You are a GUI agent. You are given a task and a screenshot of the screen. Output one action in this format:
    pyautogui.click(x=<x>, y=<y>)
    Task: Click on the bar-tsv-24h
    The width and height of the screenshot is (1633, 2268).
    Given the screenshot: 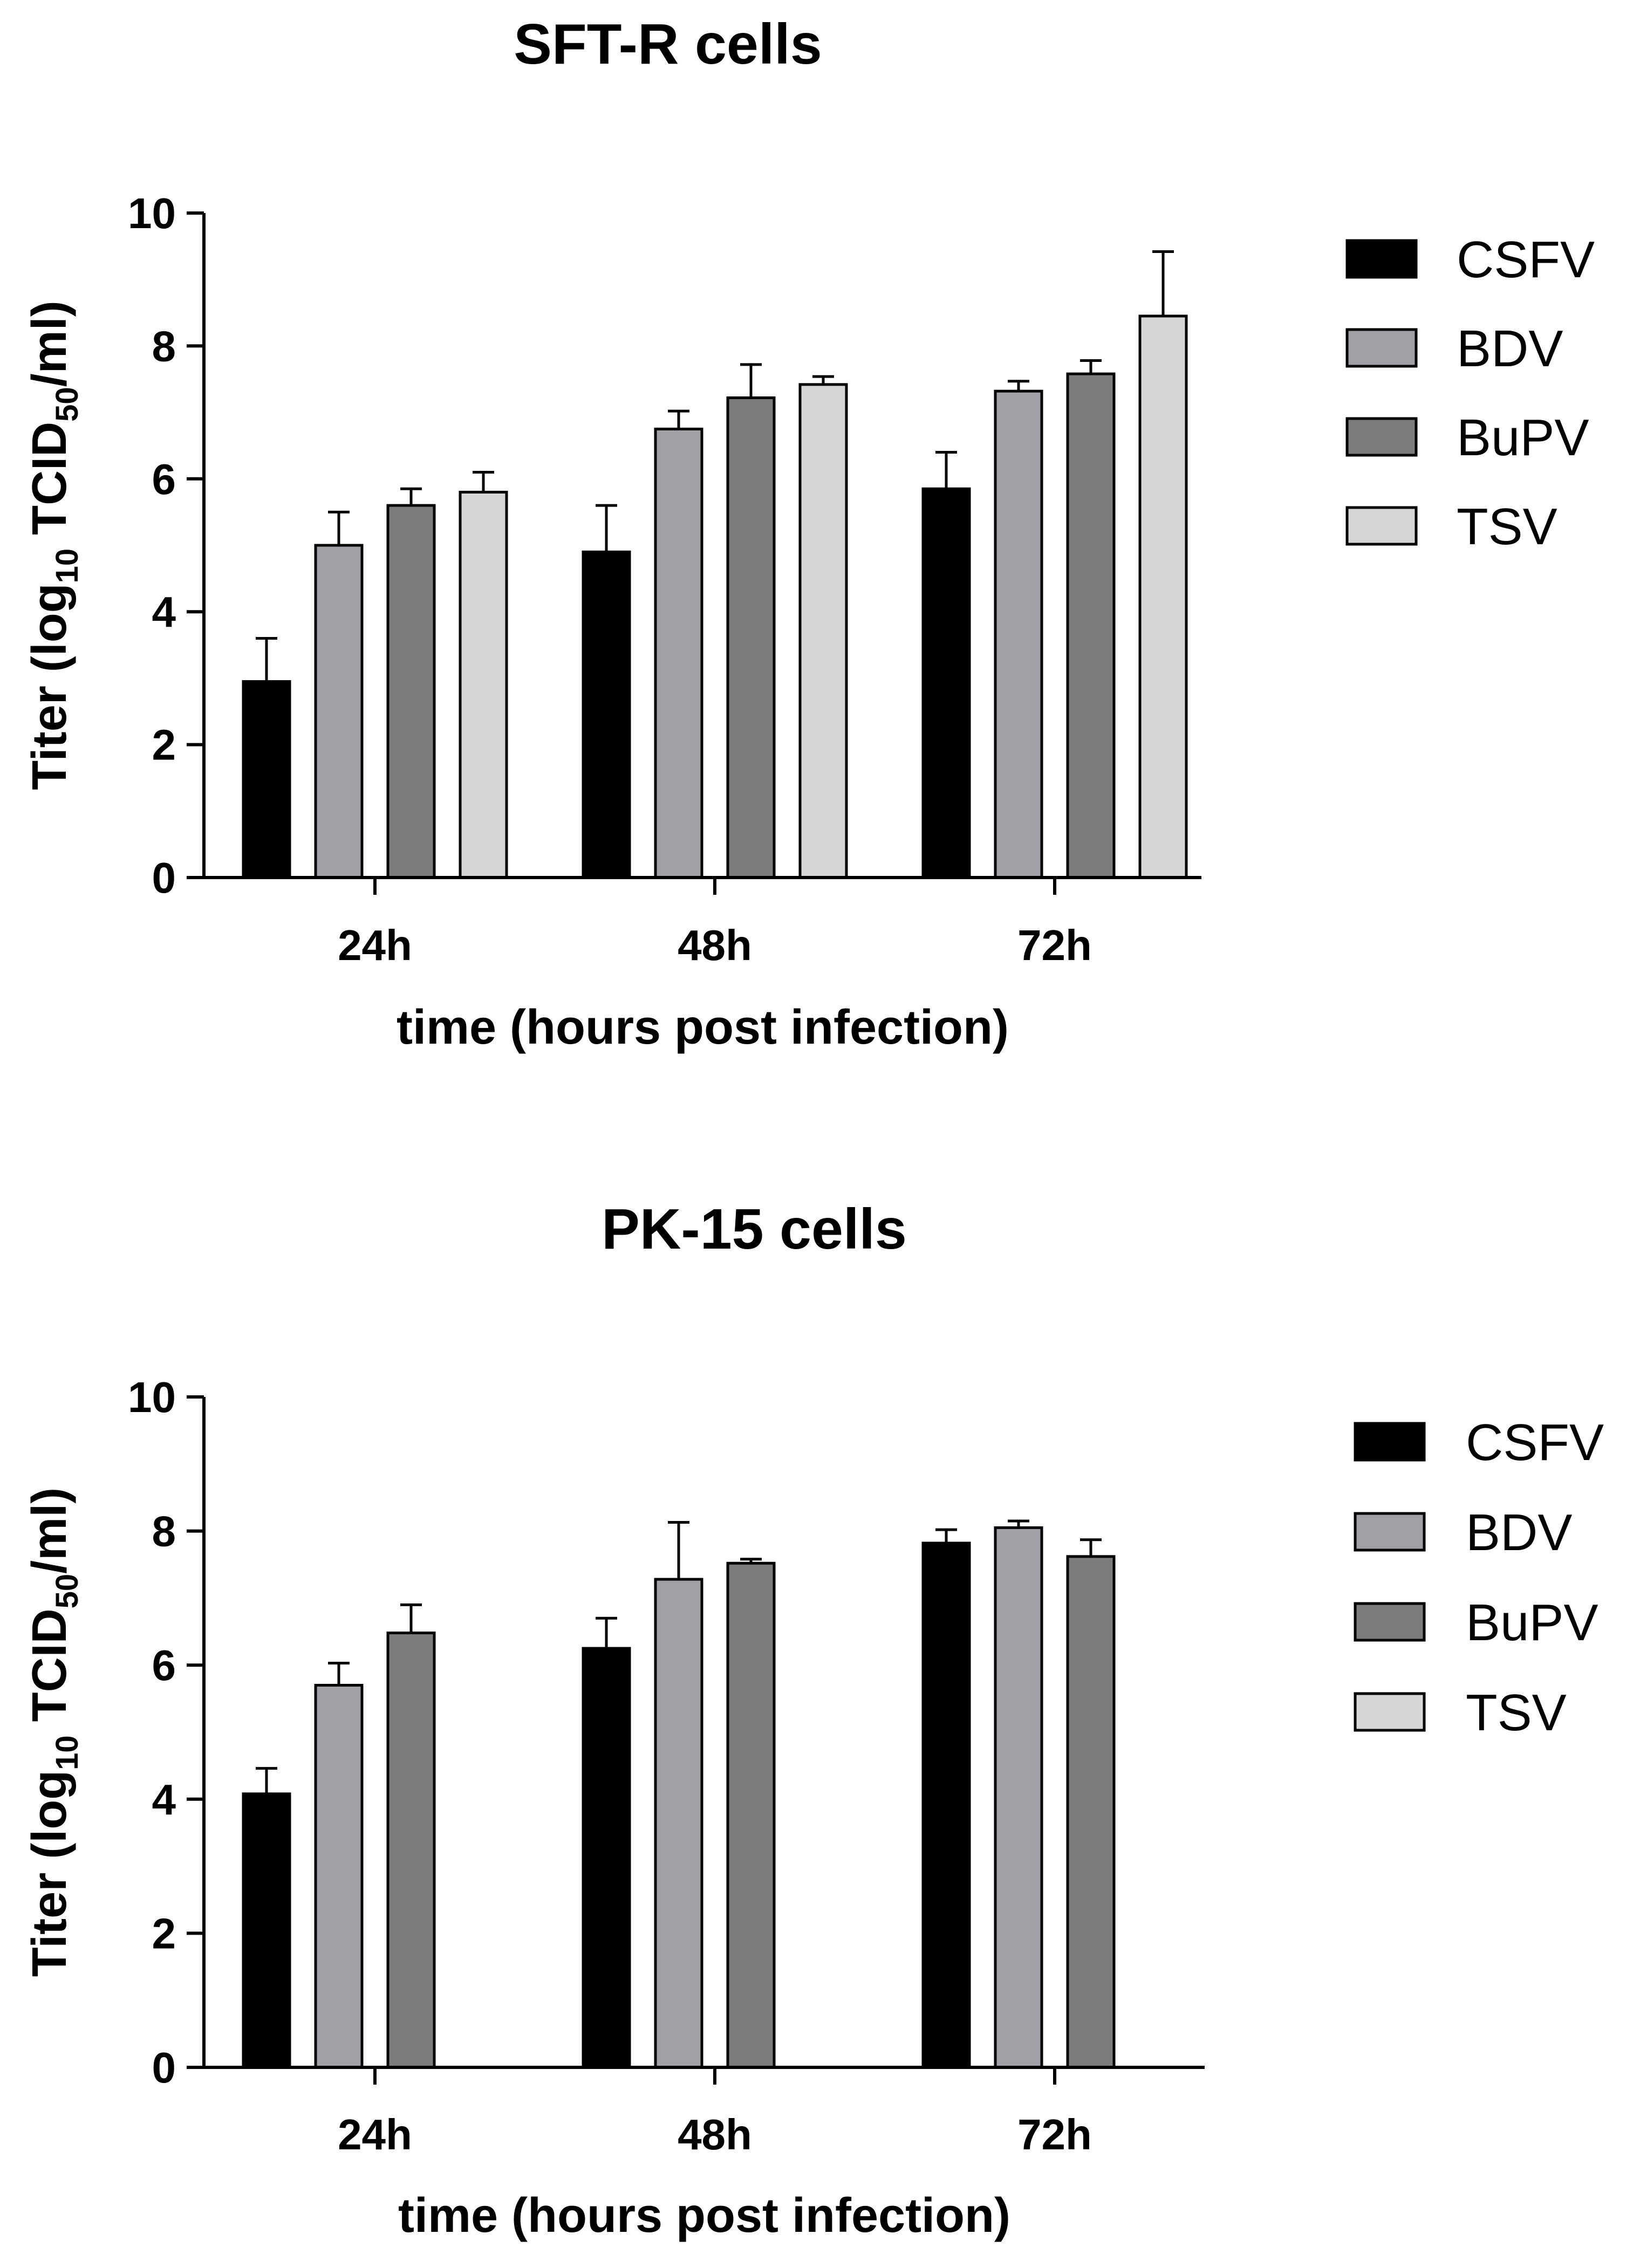 What is the action you would take?
    pyautogui.click(x=483, y=684)
    